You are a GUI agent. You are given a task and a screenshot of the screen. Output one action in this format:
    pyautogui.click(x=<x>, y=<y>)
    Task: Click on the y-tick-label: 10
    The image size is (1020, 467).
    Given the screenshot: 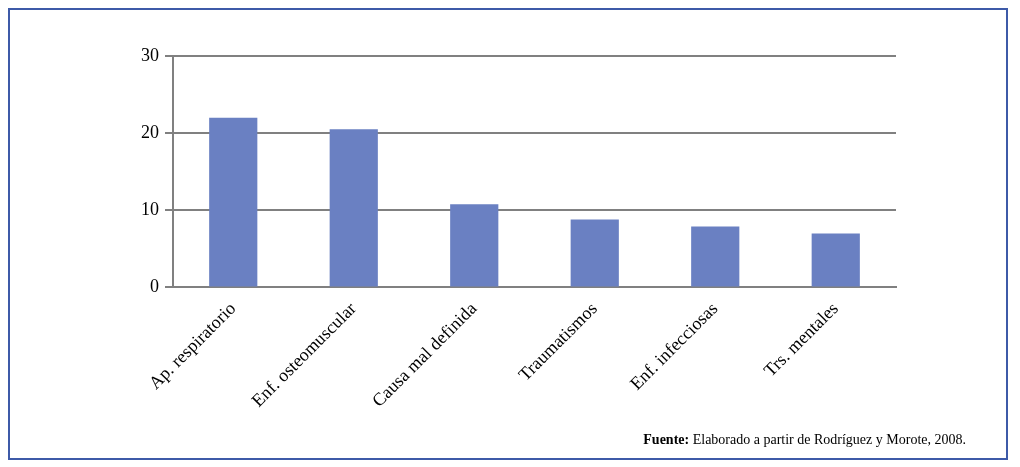 What is the action you would take?
    pyautogui.click(x=150, y=209)
    